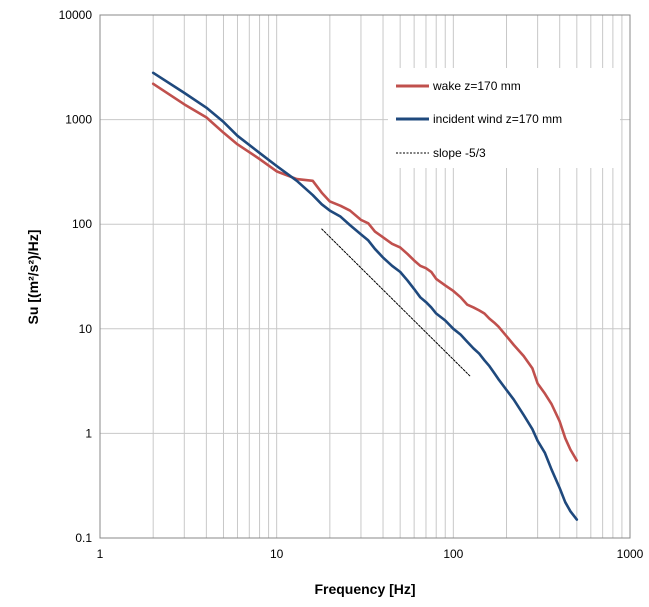 This screenshot has width=649, height=607. I want to click on y-tick-label: 0.1, so click(83, 538).